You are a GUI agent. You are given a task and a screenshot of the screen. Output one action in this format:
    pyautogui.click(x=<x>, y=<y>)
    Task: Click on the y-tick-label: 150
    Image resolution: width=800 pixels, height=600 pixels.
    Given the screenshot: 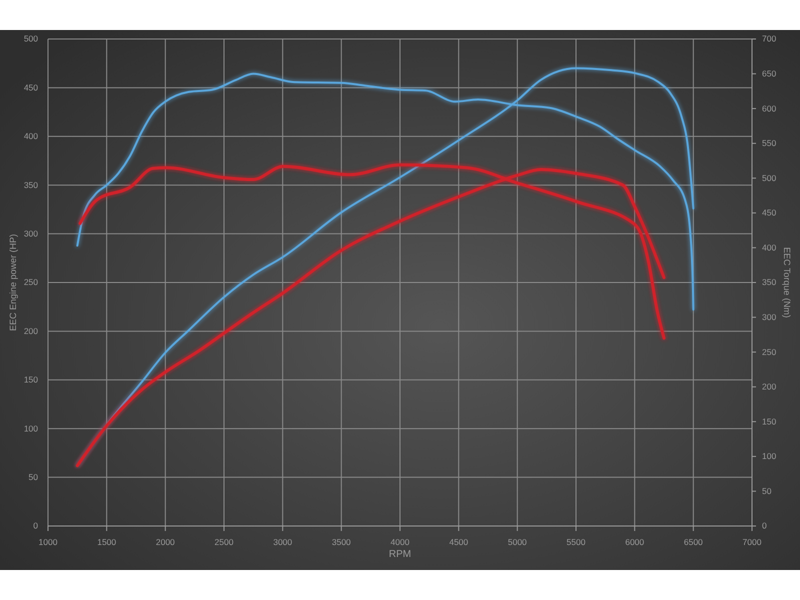 What is the action you would take?
    pyautogui.click(x=31, y=379)
    